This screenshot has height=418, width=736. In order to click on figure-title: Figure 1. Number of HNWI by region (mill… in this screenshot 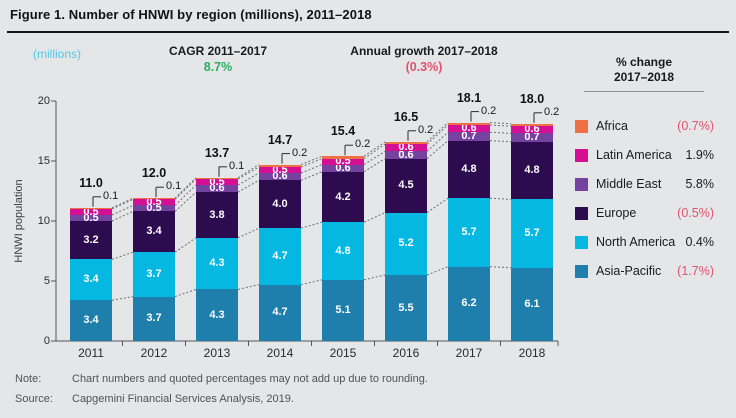, I will do `click(191, 14)`.